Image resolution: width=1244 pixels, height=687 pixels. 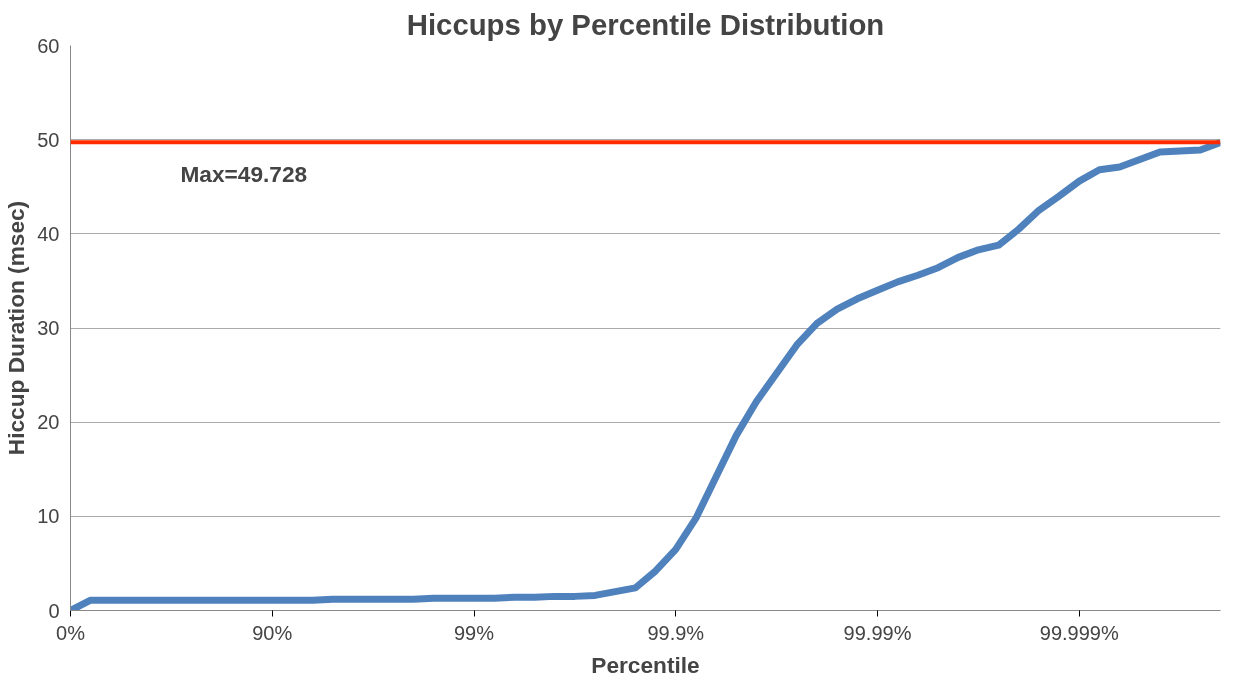 I want to click on y-tick-label: 0, so click(x=54, y=610).